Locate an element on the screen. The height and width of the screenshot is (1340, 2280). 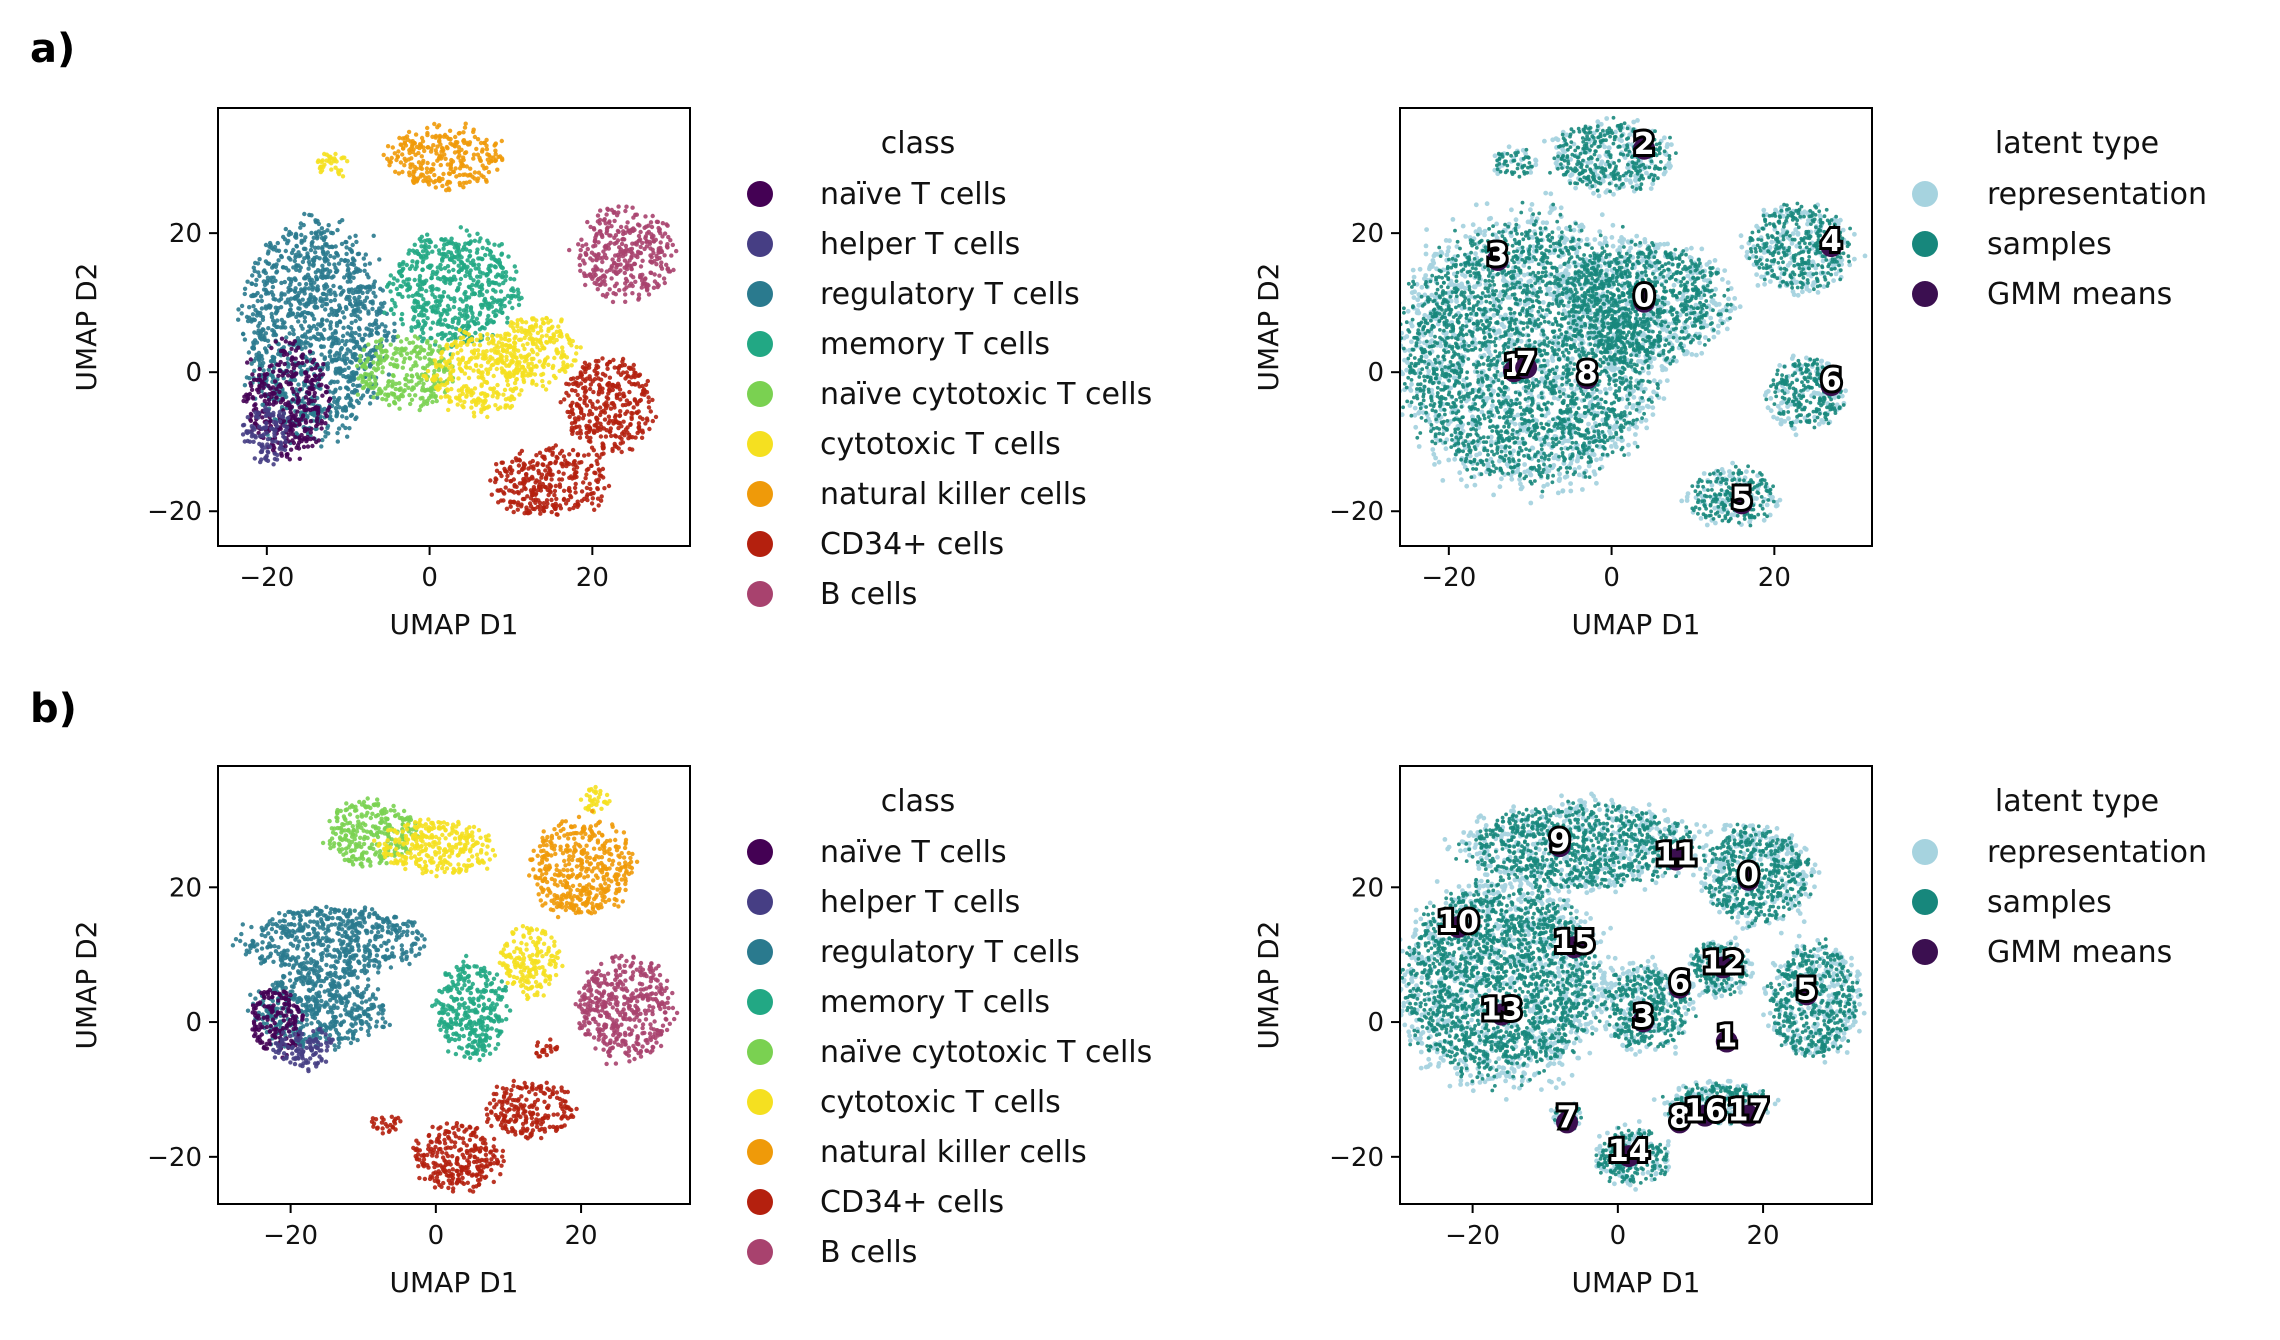
gmm-mean-label: 6 is located at coordinates (1831, 380).